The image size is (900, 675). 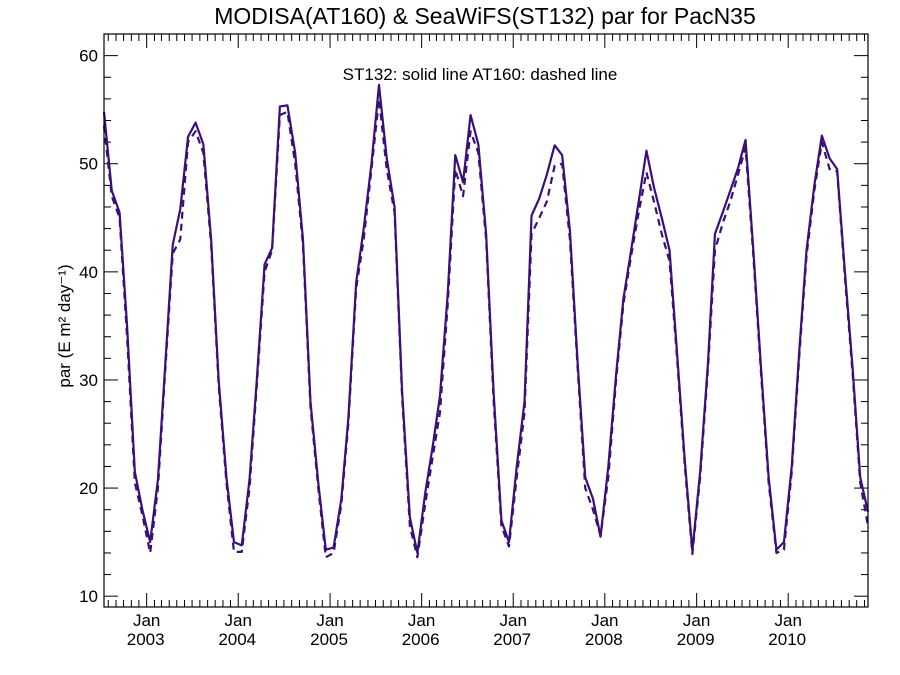 I want to click on y-tick-label: 20, so click(x=88, y=488).